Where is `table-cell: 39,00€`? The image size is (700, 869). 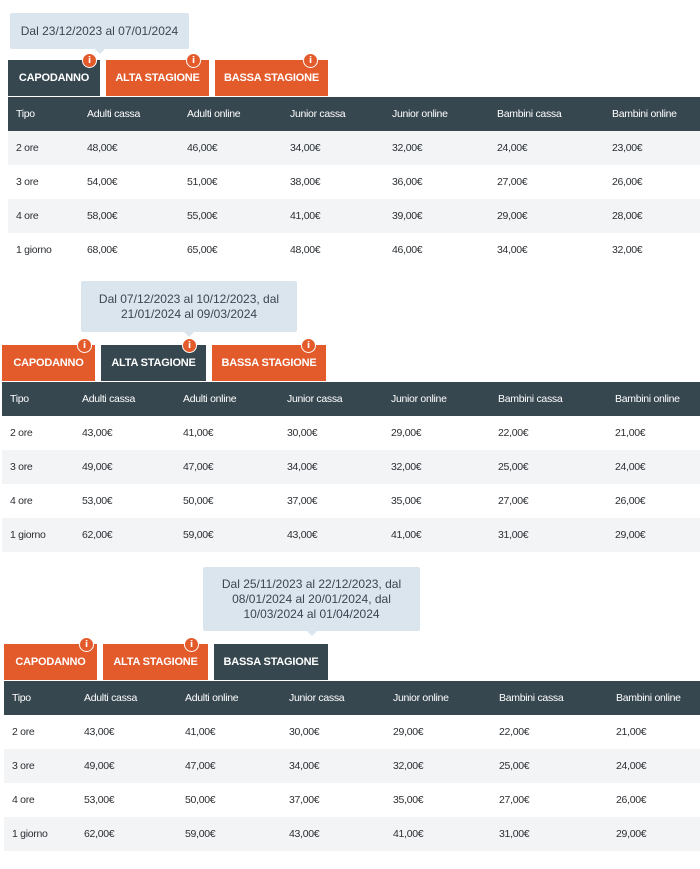 table-cell: 39,00€ is located at coordinates (444, 216).